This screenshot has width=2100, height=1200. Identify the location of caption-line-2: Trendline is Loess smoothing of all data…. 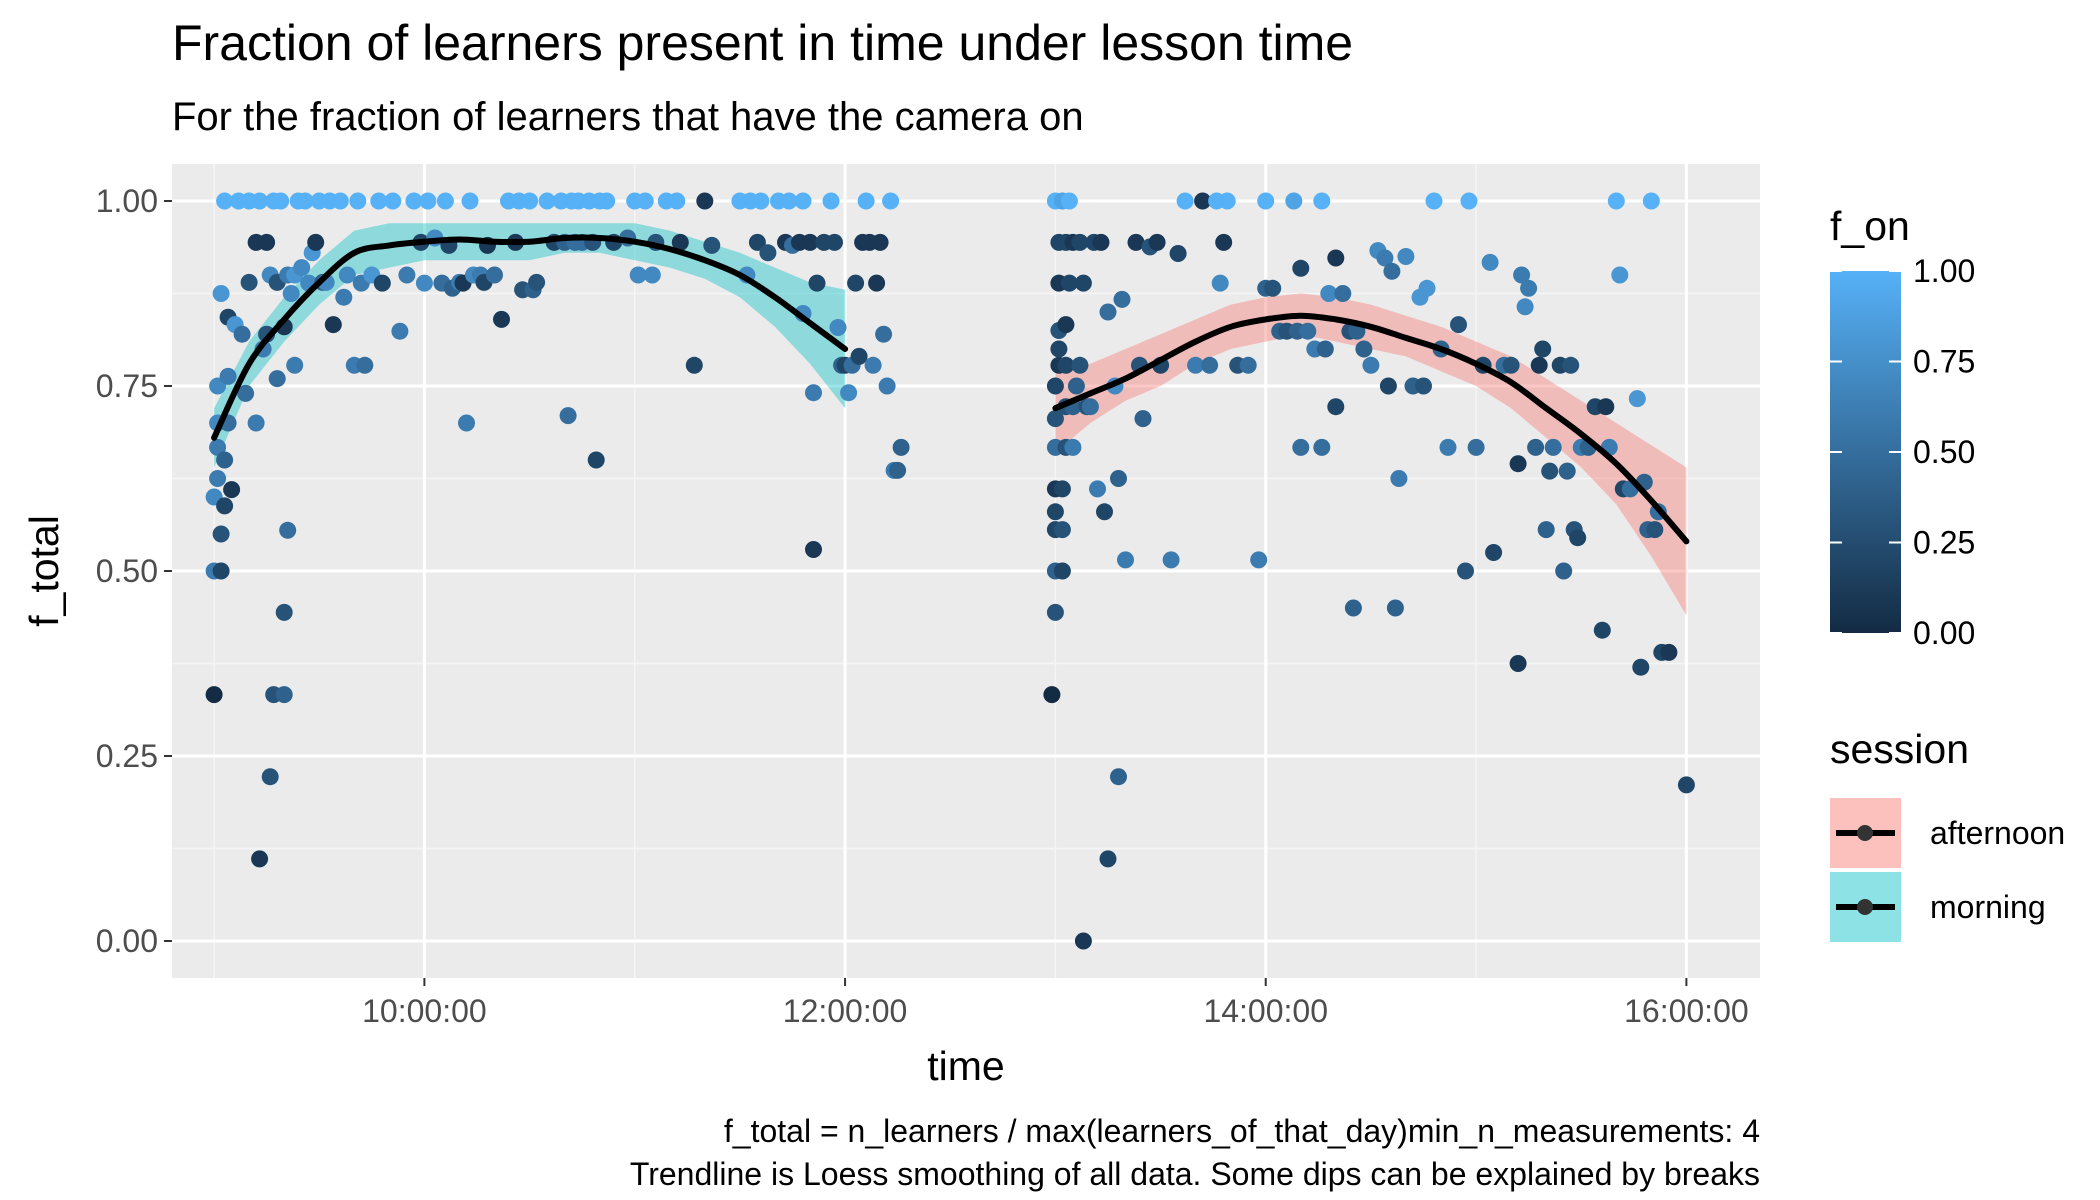
(1195, 1174).